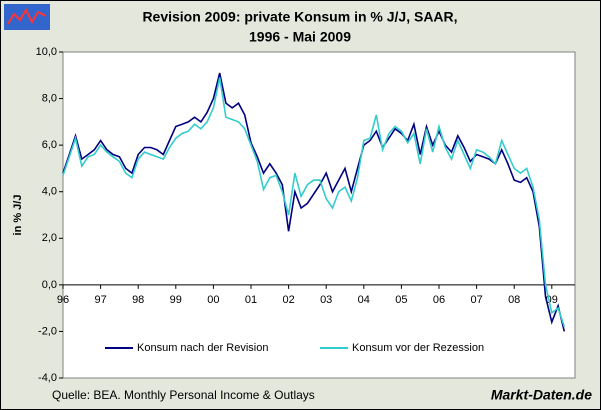 The height and width of the screenshot is (410, 601). Describe the element at coordinates (47, 331) in the screenshot. I see `y-tick-label: -2,0` at that location.